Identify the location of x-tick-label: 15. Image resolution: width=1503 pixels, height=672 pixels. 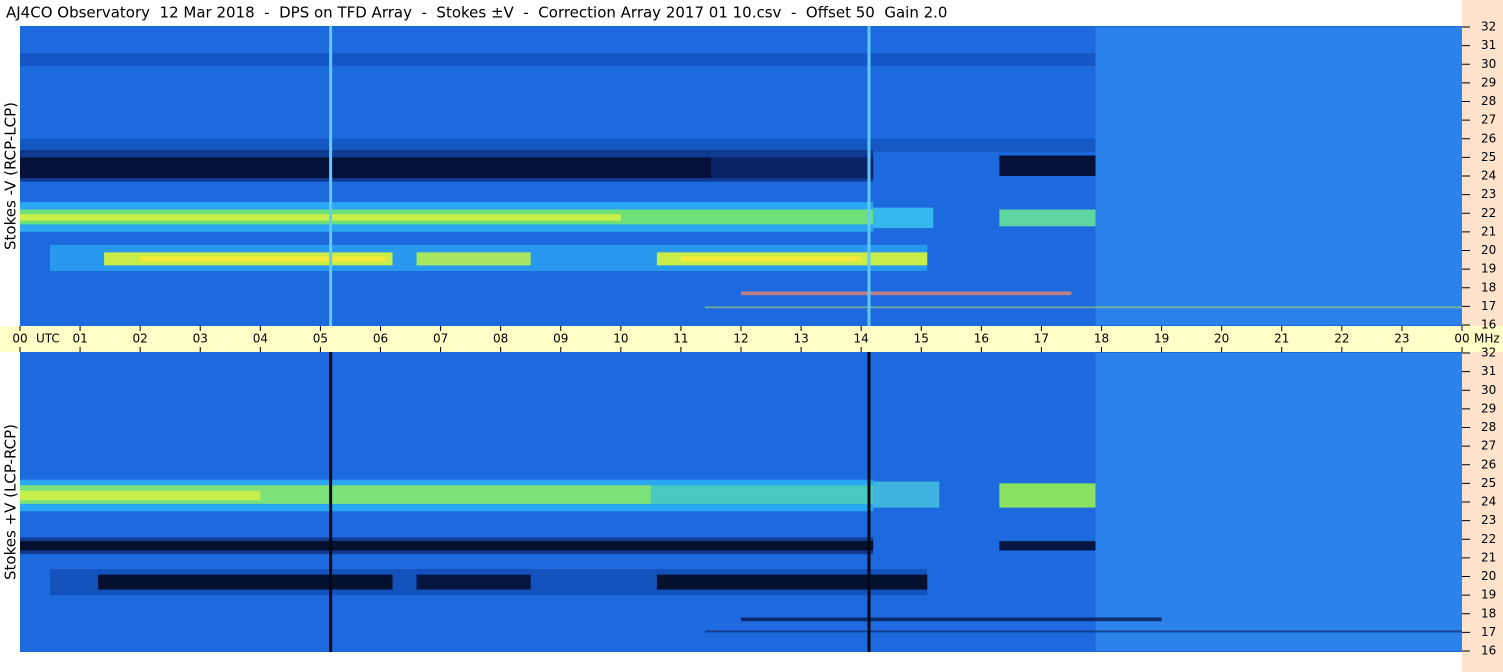
(921, 339).